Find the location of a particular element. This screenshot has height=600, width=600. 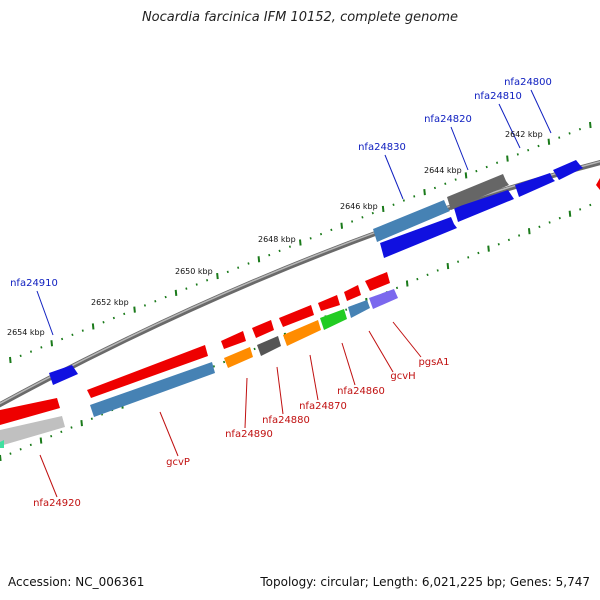

gene-arrow-edge-left is located at coordinates (2, 444).